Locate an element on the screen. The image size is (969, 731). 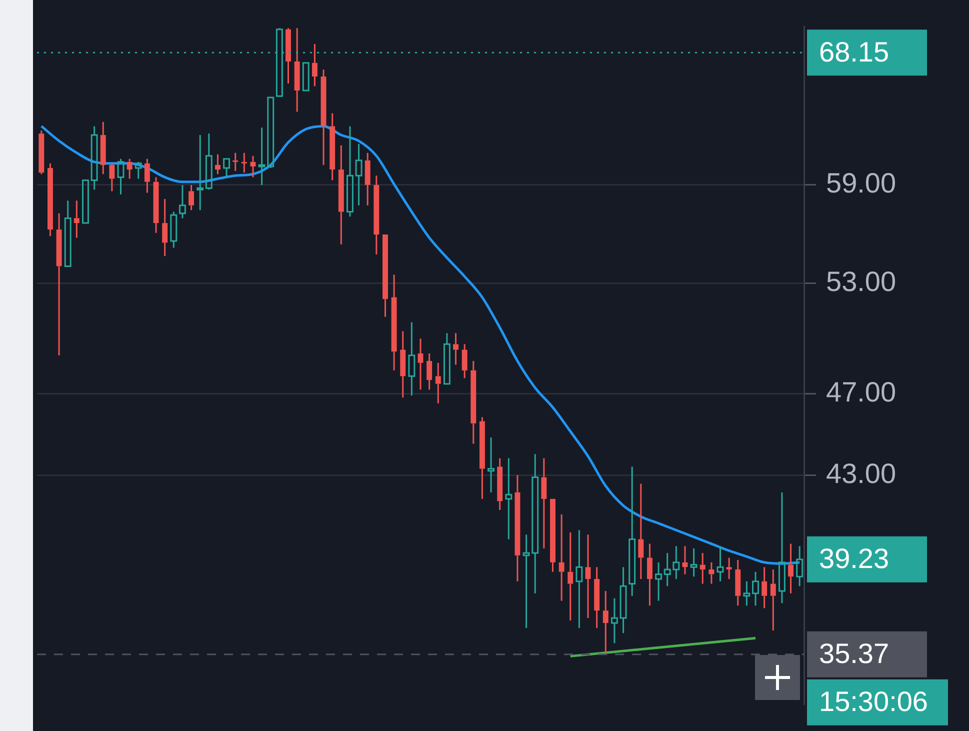
y-tick-label: 53.00 is located at coordinates (861, 282).